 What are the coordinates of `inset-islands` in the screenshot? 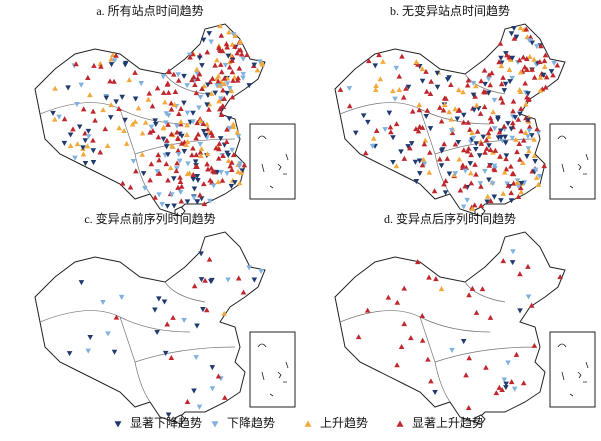 It's located at (273, 370).